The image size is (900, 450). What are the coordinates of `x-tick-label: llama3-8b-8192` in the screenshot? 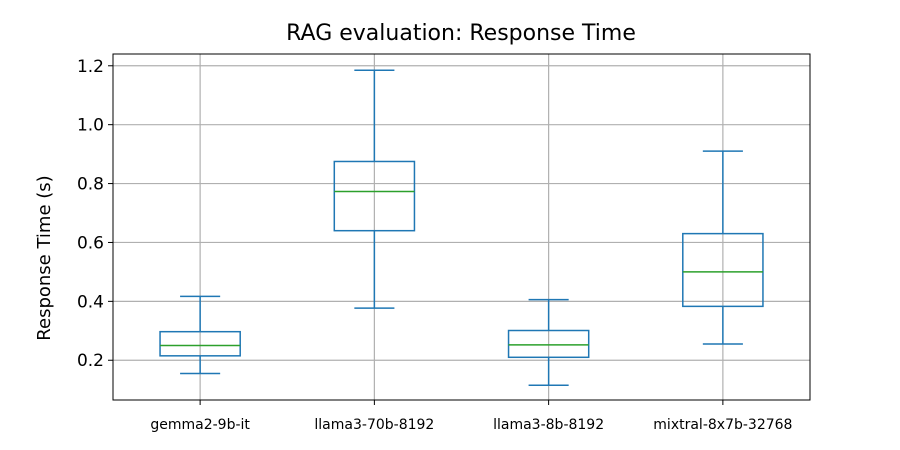 It's located at (548, 425).